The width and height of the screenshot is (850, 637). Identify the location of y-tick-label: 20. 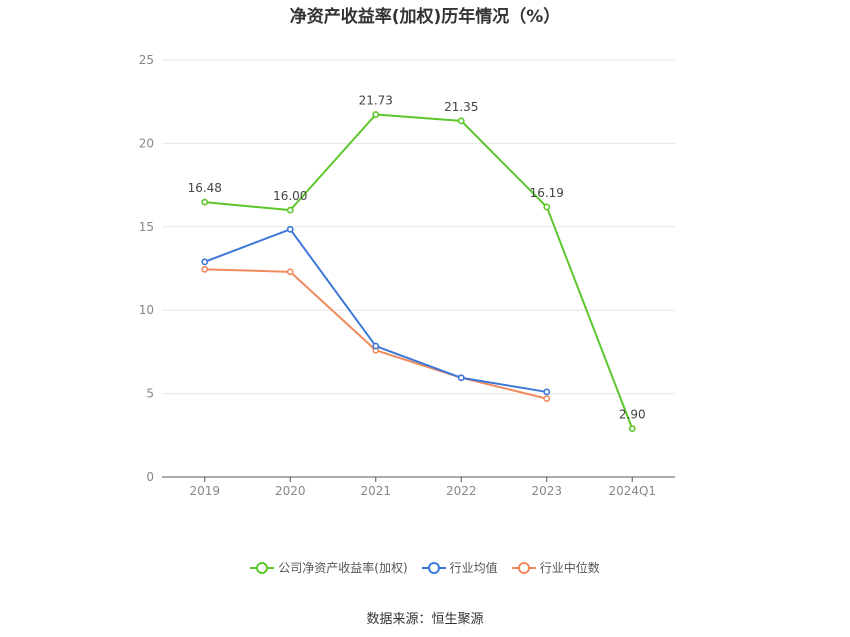
(146, 143).